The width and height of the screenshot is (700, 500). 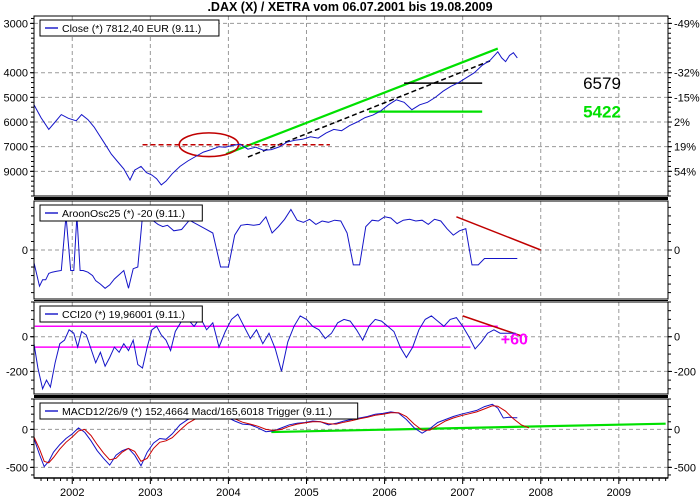 I want to click on legend-label: Close (*) 7812,40 EUR (9.11.), so click(x=131, y=29).